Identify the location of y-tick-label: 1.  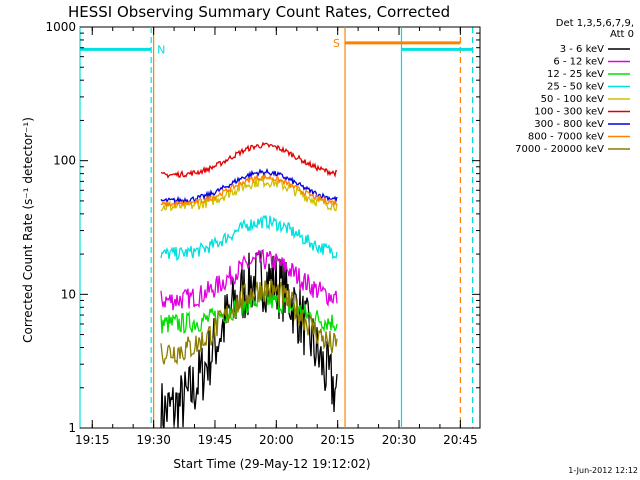
(72, 428).